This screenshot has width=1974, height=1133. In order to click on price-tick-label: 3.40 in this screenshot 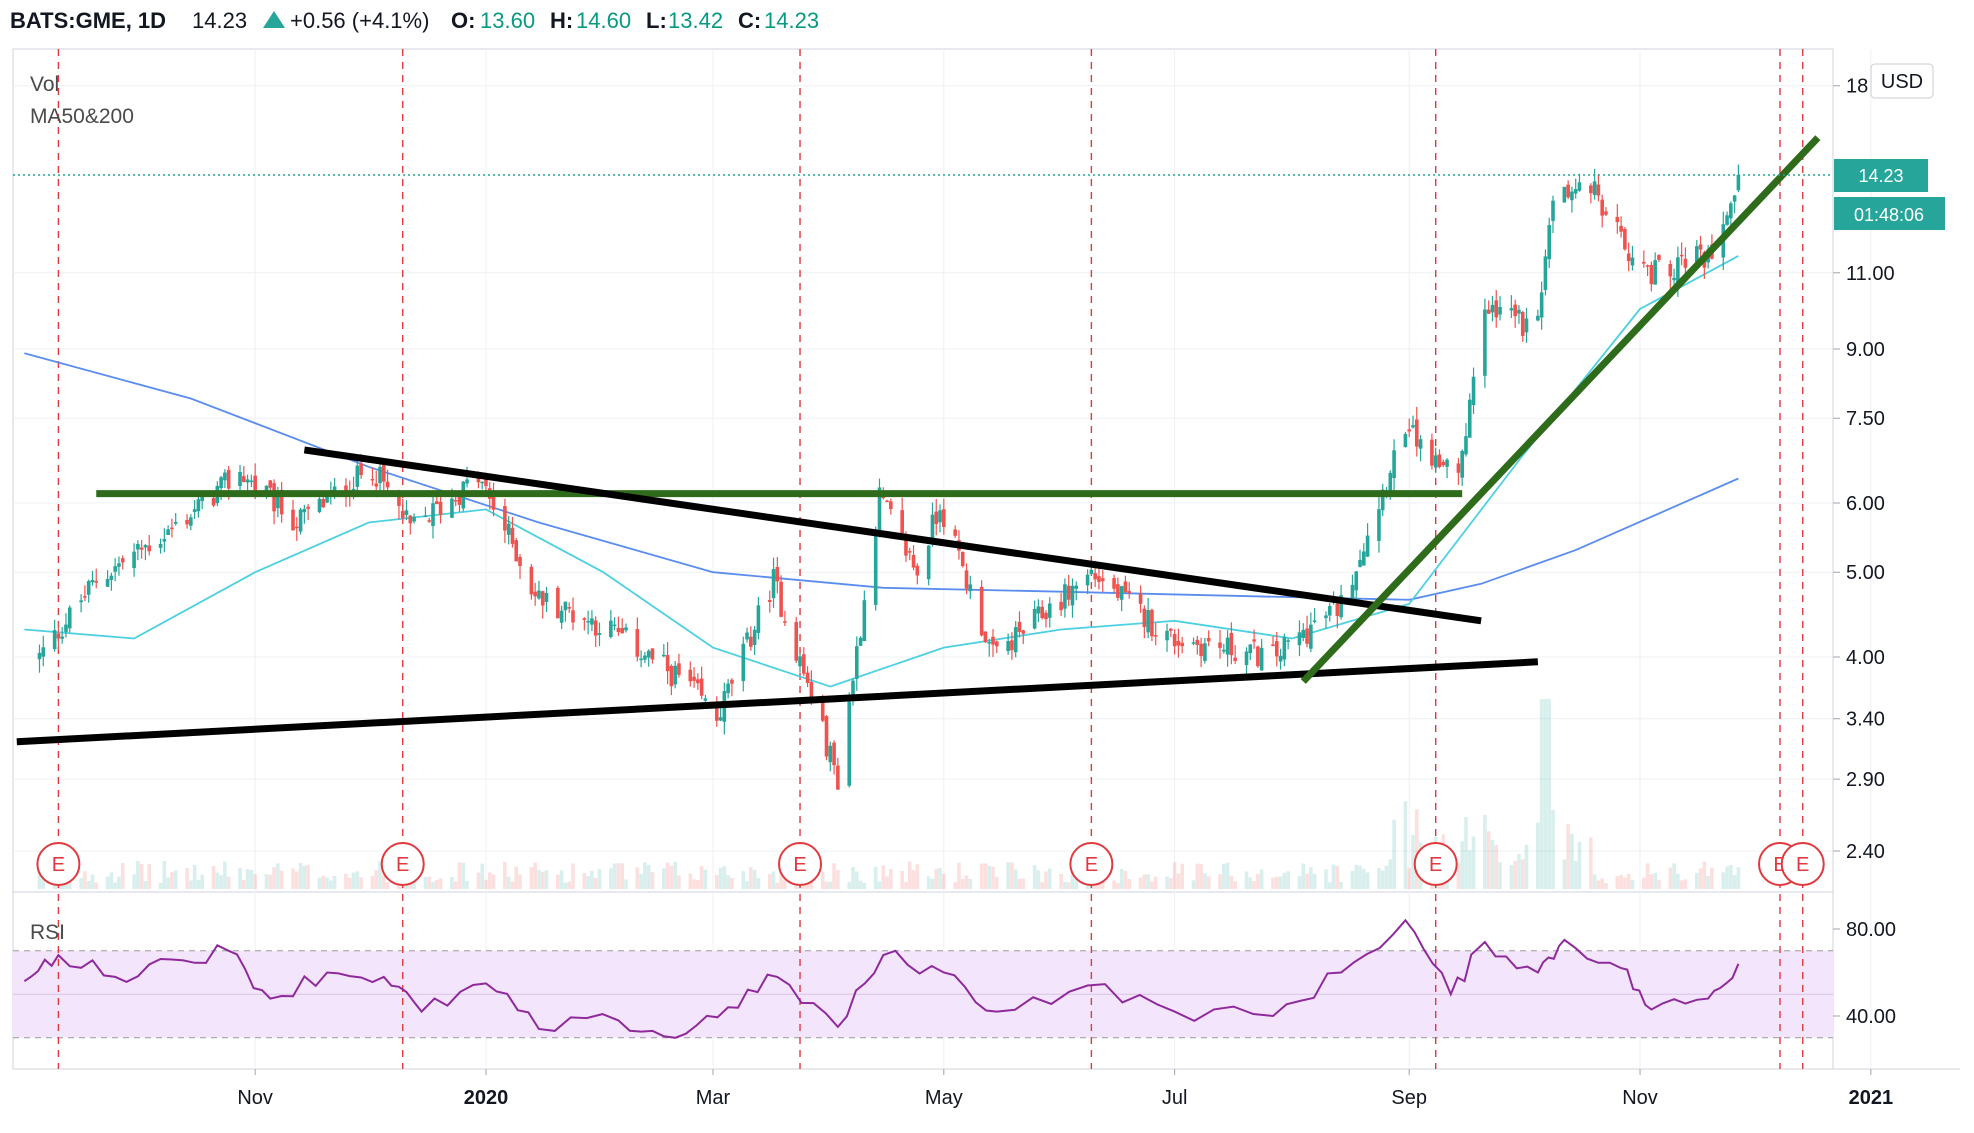, I will do `click(1865, 720)`.